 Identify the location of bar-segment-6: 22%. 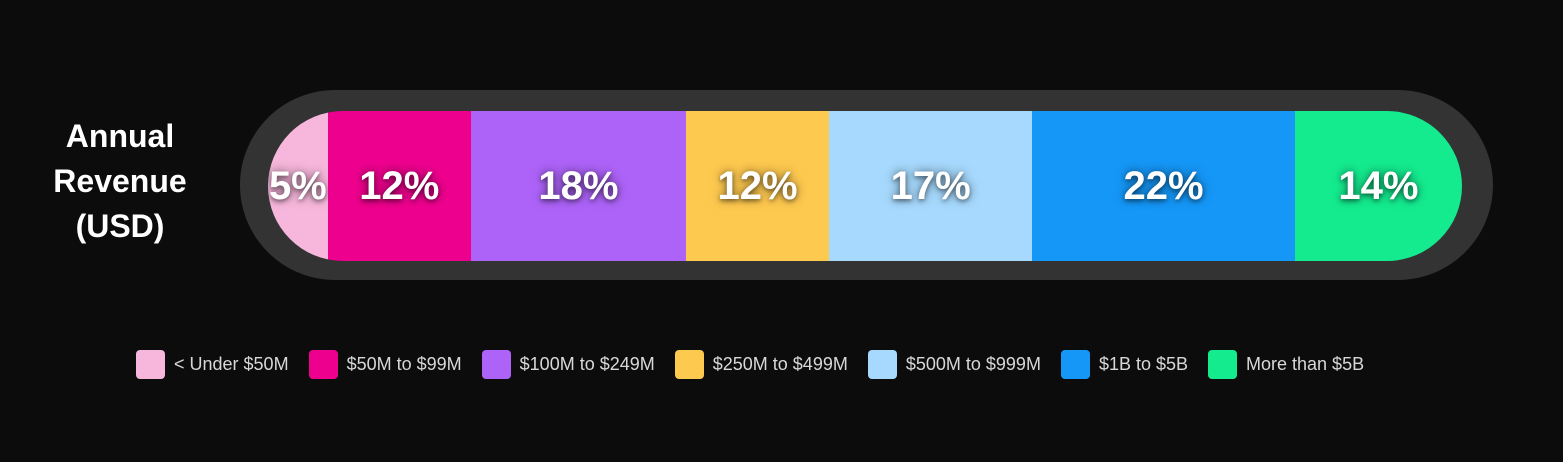
(1163, 186).